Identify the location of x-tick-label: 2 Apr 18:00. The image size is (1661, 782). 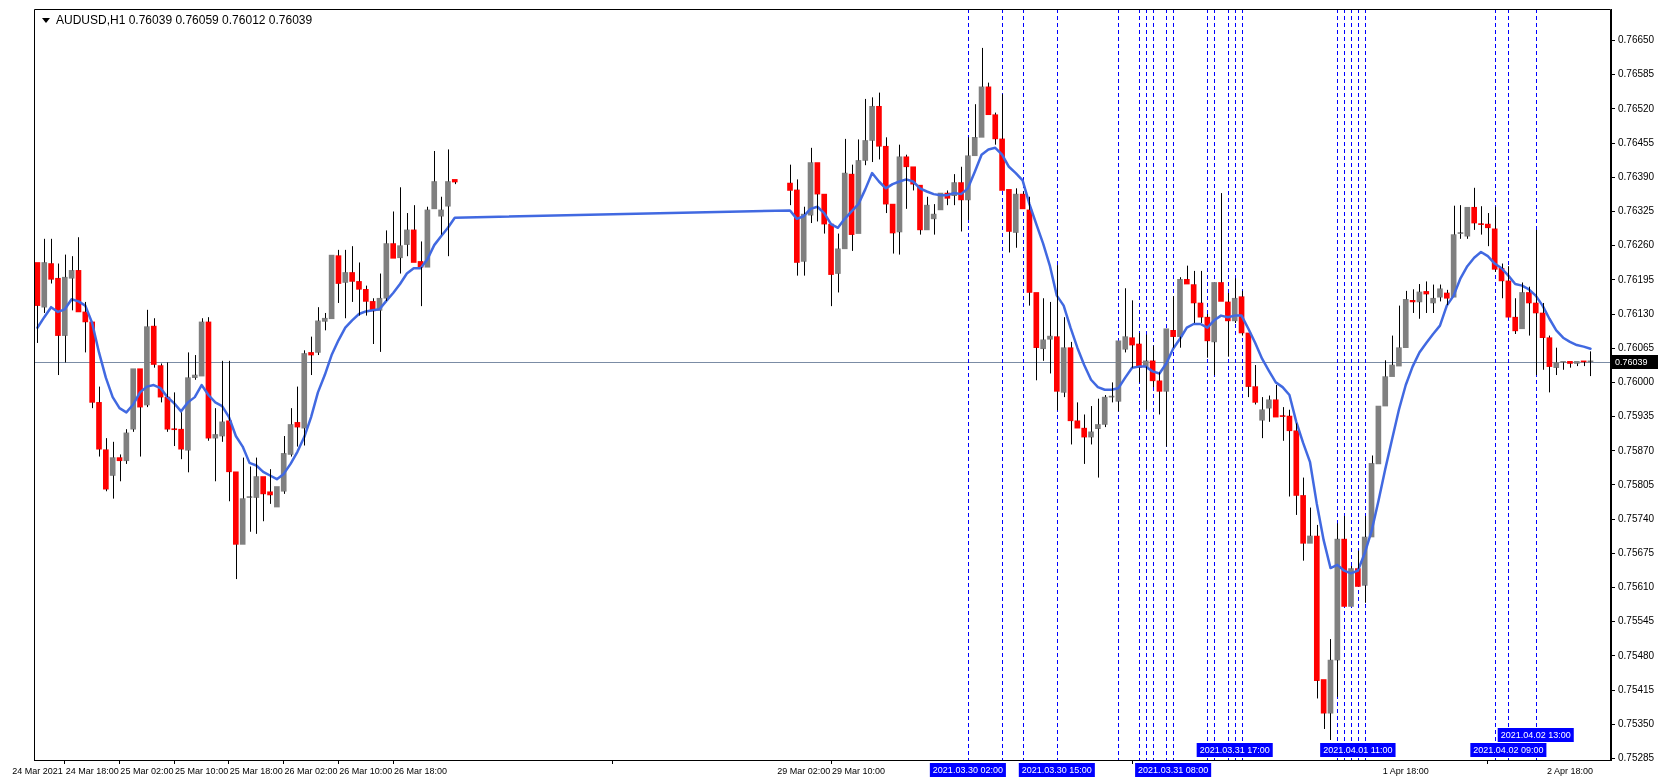
(1569, 770).